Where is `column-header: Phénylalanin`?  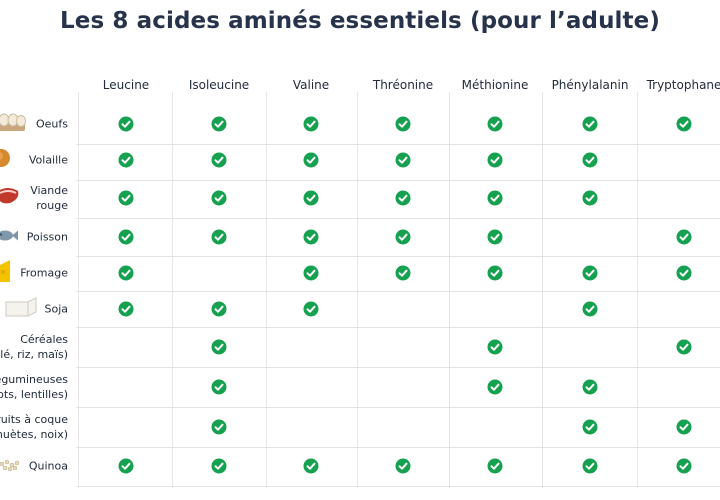 column-header: Phénylalanin is located at coordinates (590, 85).